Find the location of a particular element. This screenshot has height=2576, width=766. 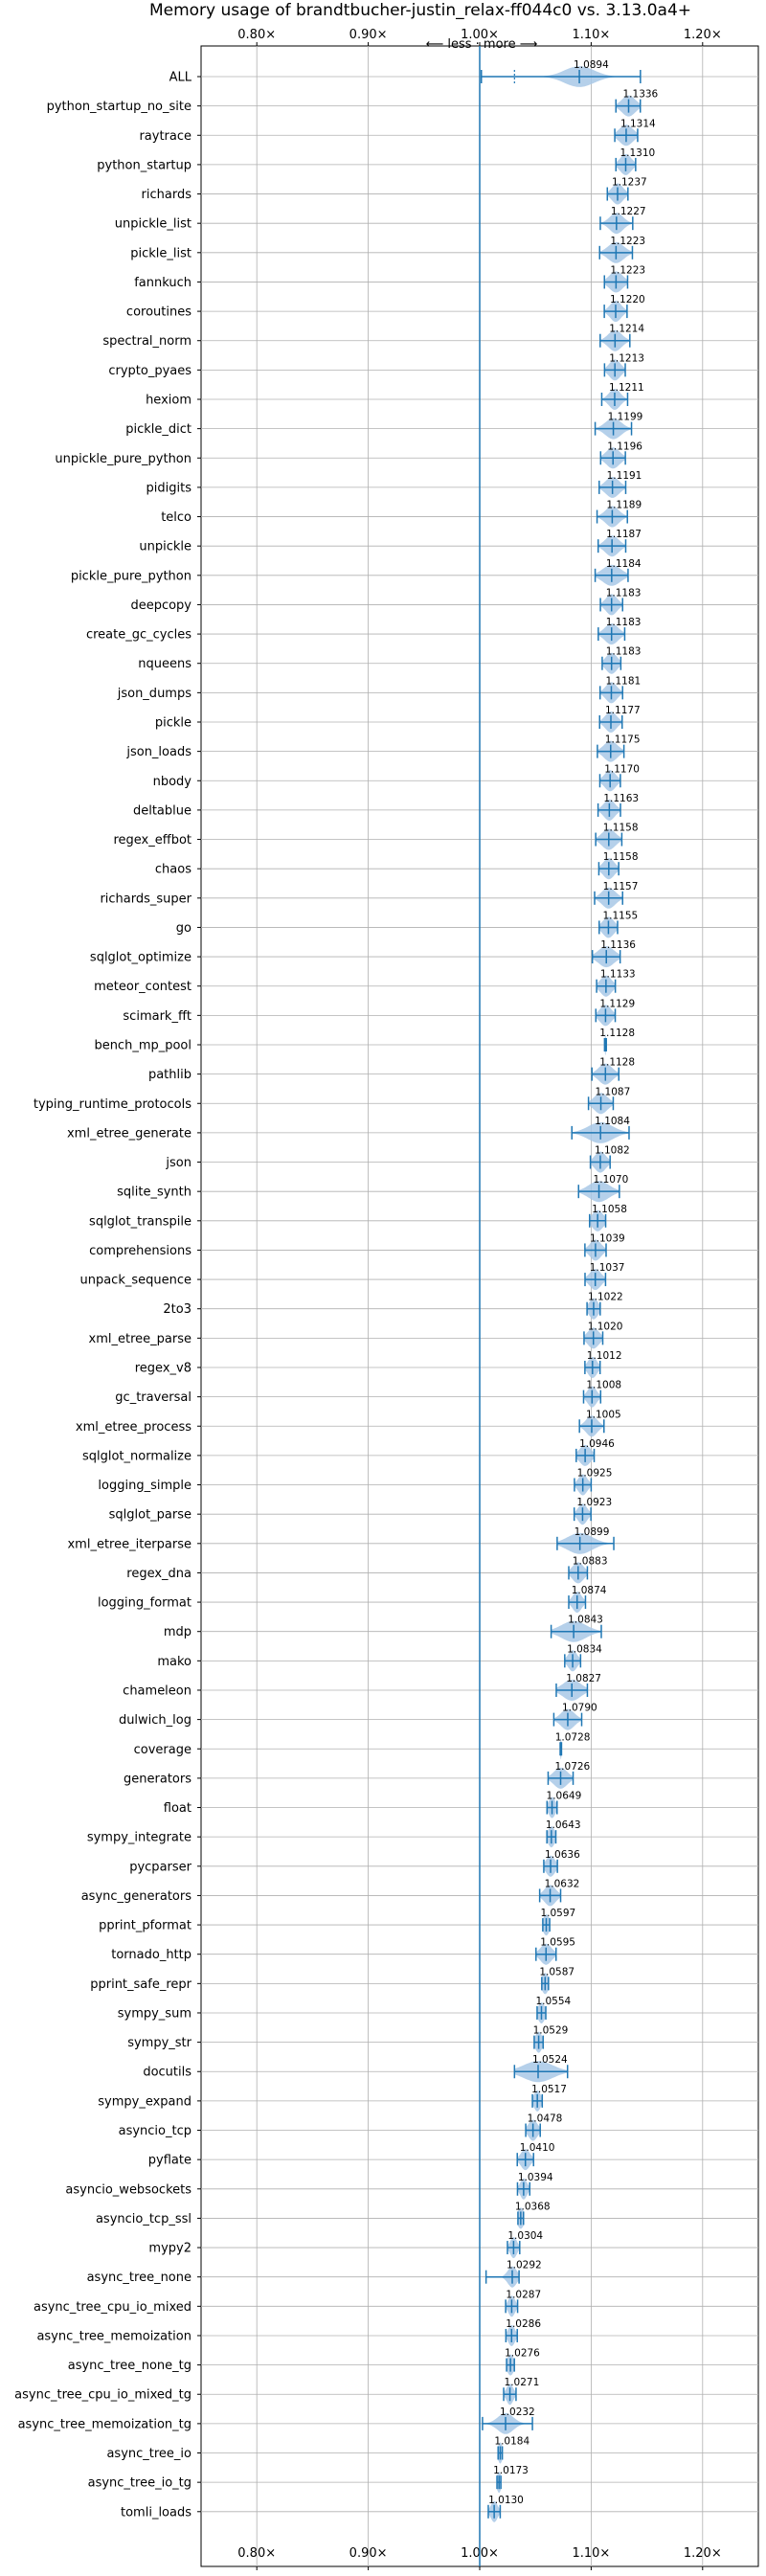

violin-group: mdp 1.0843 is located at coordinates (384, 1628).